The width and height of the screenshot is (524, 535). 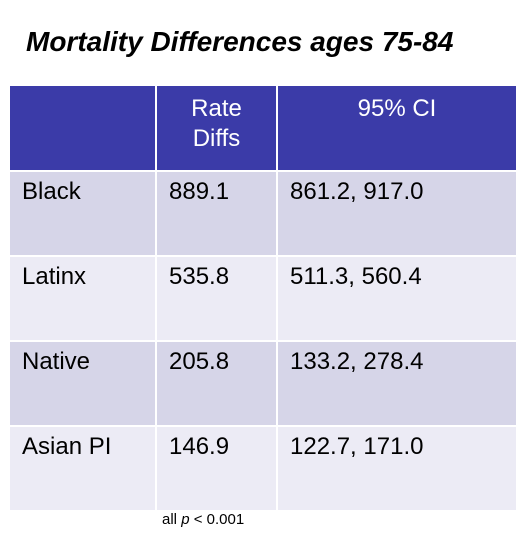 What do you see at coordinates (240, 41) in the screenshot?
I see `page-title: Mortality Differences ages 75-84` at bounding box center [240, 41].